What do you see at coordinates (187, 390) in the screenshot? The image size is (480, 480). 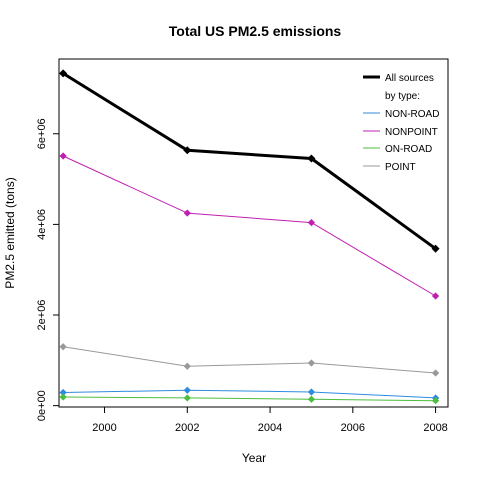 I see `point-non-road-2002` at bounding box center [187, 390].